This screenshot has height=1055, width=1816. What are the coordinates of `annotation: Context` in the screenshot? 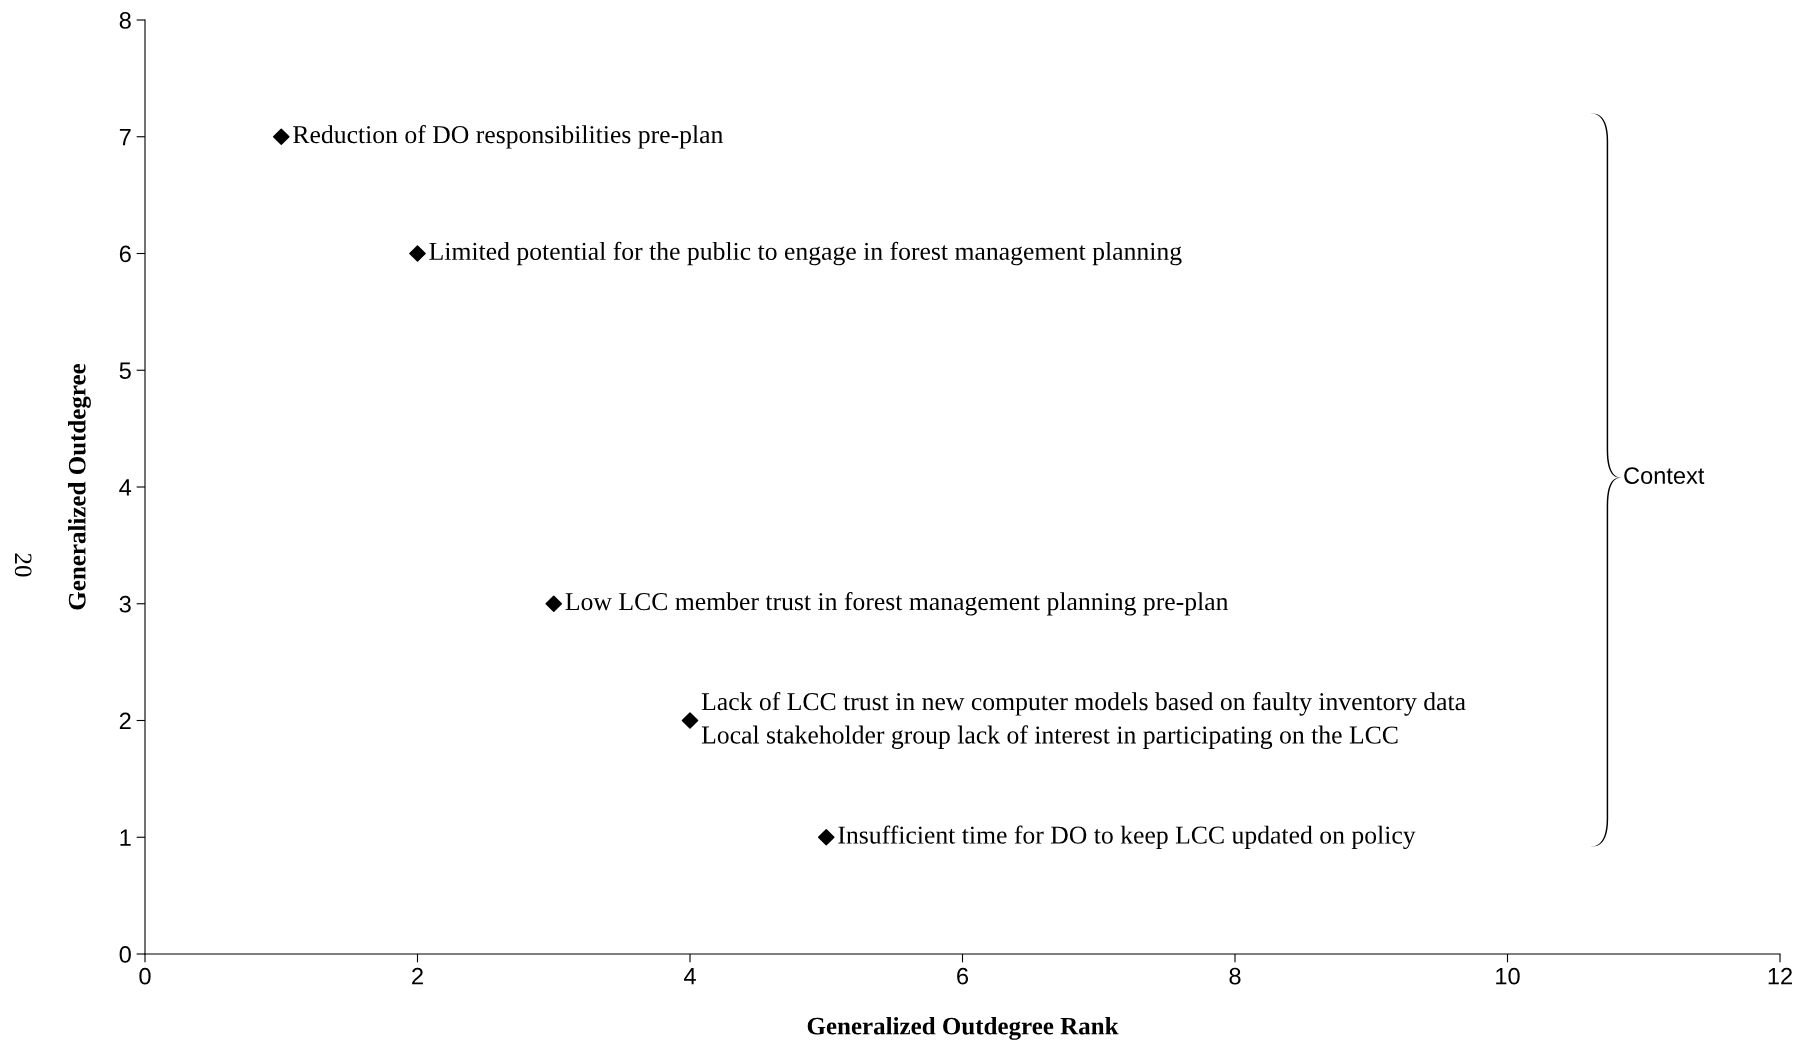 It's located at (1664, 475).